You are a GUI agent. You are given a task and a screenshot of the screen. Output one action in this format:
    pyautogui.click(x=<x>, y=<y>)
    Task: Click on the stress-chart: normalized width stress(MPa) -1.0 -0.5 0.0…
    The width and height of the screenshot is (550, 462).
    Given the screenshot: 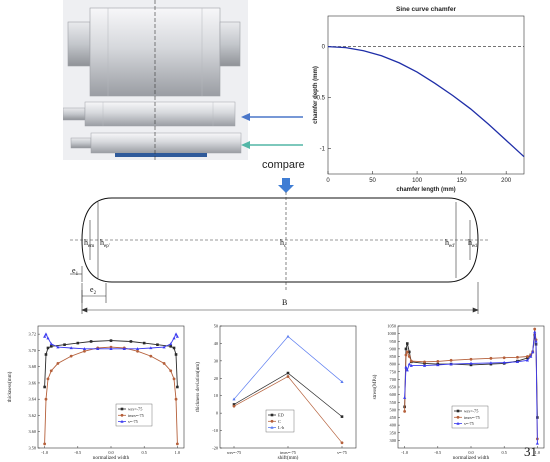 What is the action you would take?
    pyautogui.click(x=458, y=392)
    